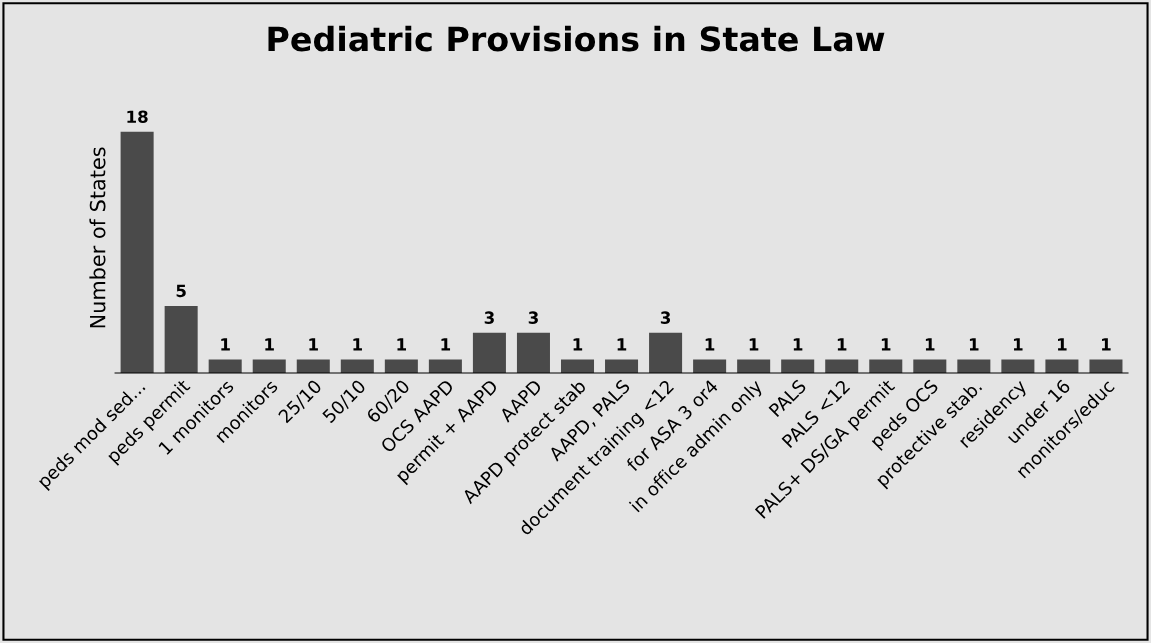 This screenshot has height=643, width=1151. I want to click on y-axis-title: Number of States, so click(97, 237).